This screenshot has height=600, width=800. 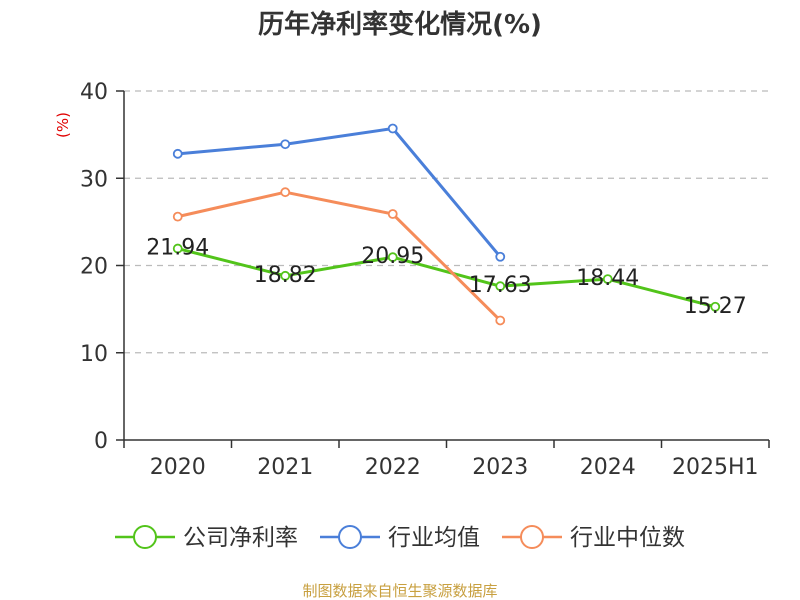 I want to click on data-label: 21.94, so click(x=177, y=248).